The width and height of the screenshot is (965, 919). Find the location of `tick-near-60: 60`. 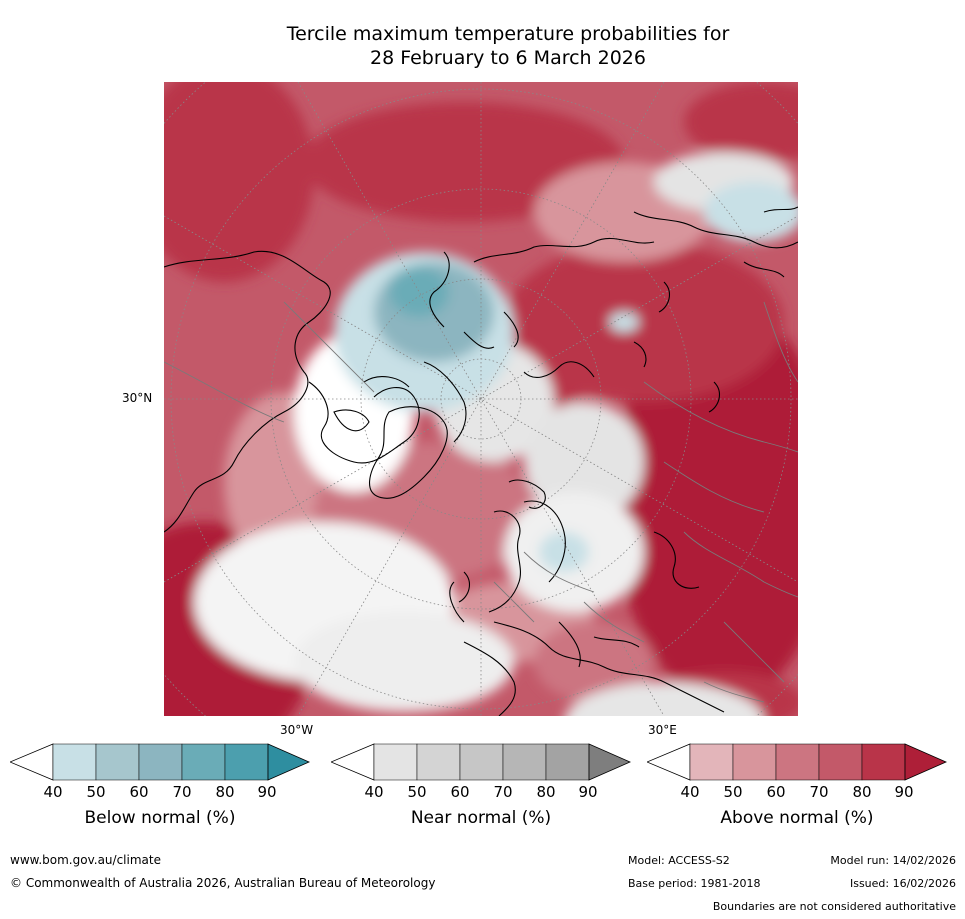

tick-near-60: 60 is located at coordinates (460, 792).